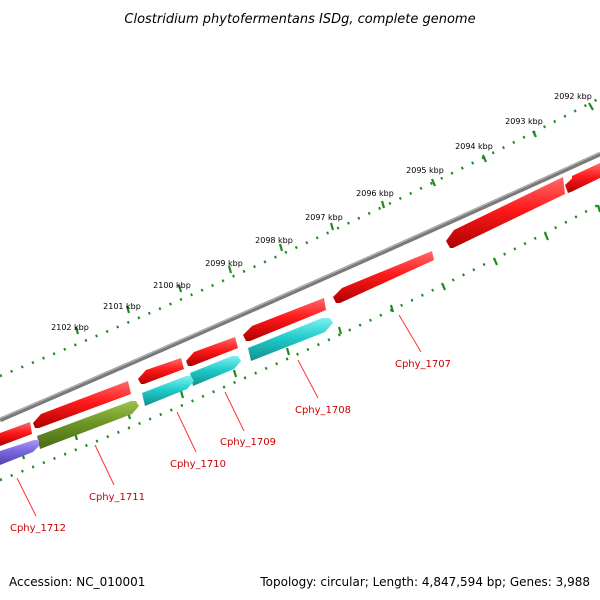 Image resolution: width=600 pixels, height=600 pixels. I want to click on gene-label-cphy-1707: Cphy_1707, so click(423, 364).